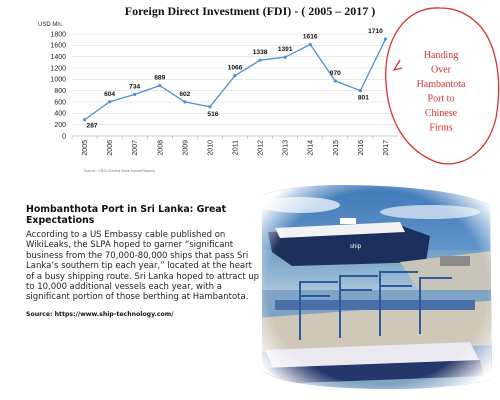  Describe the element at coordinates (110, 148) in the screenshot. I see `x-tick-label: 2006` at that location.